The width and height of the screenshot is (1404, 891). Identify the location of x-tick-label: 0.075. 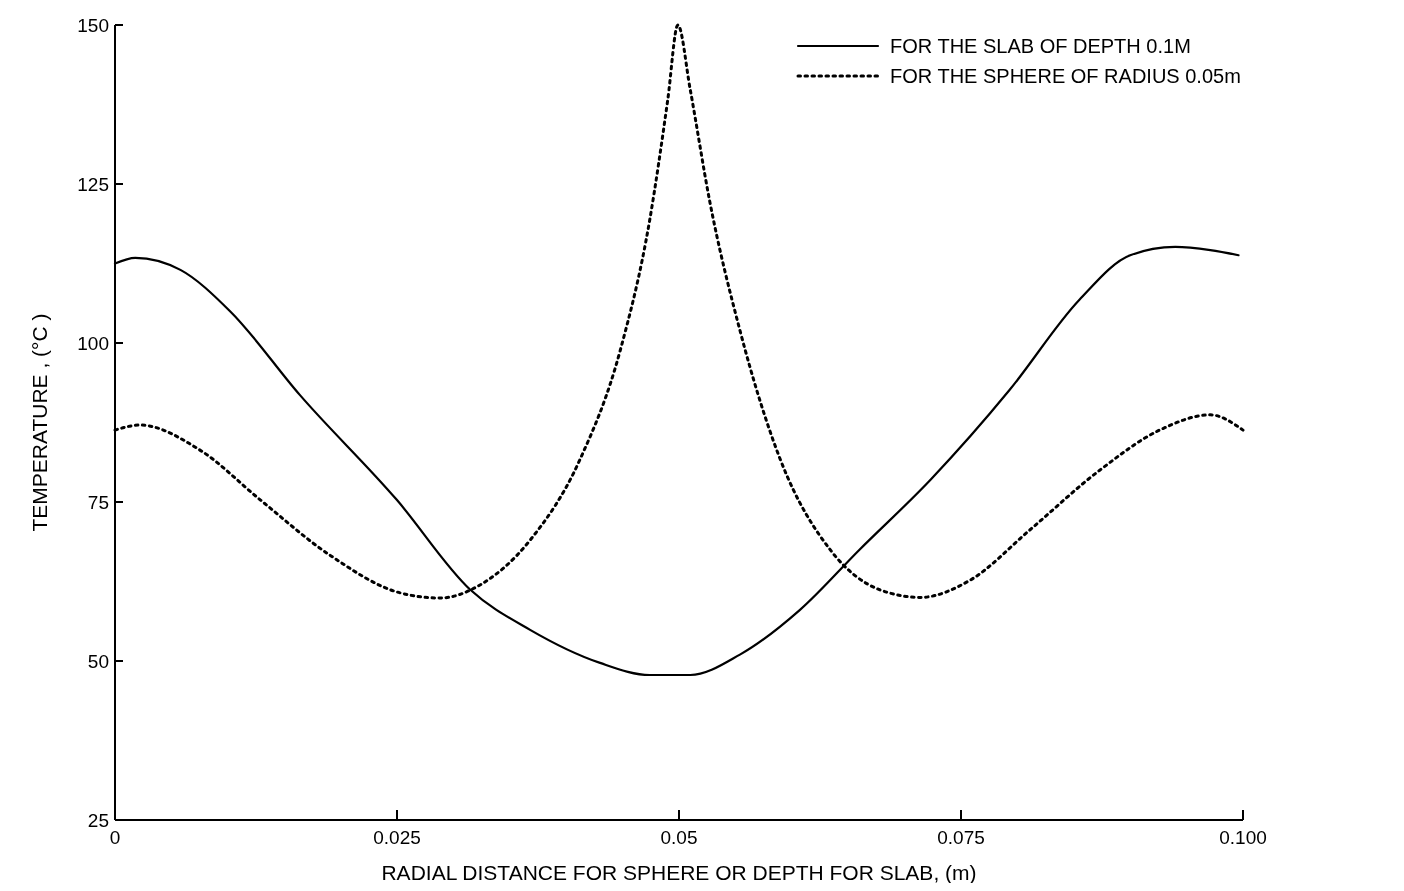
(961, 837).